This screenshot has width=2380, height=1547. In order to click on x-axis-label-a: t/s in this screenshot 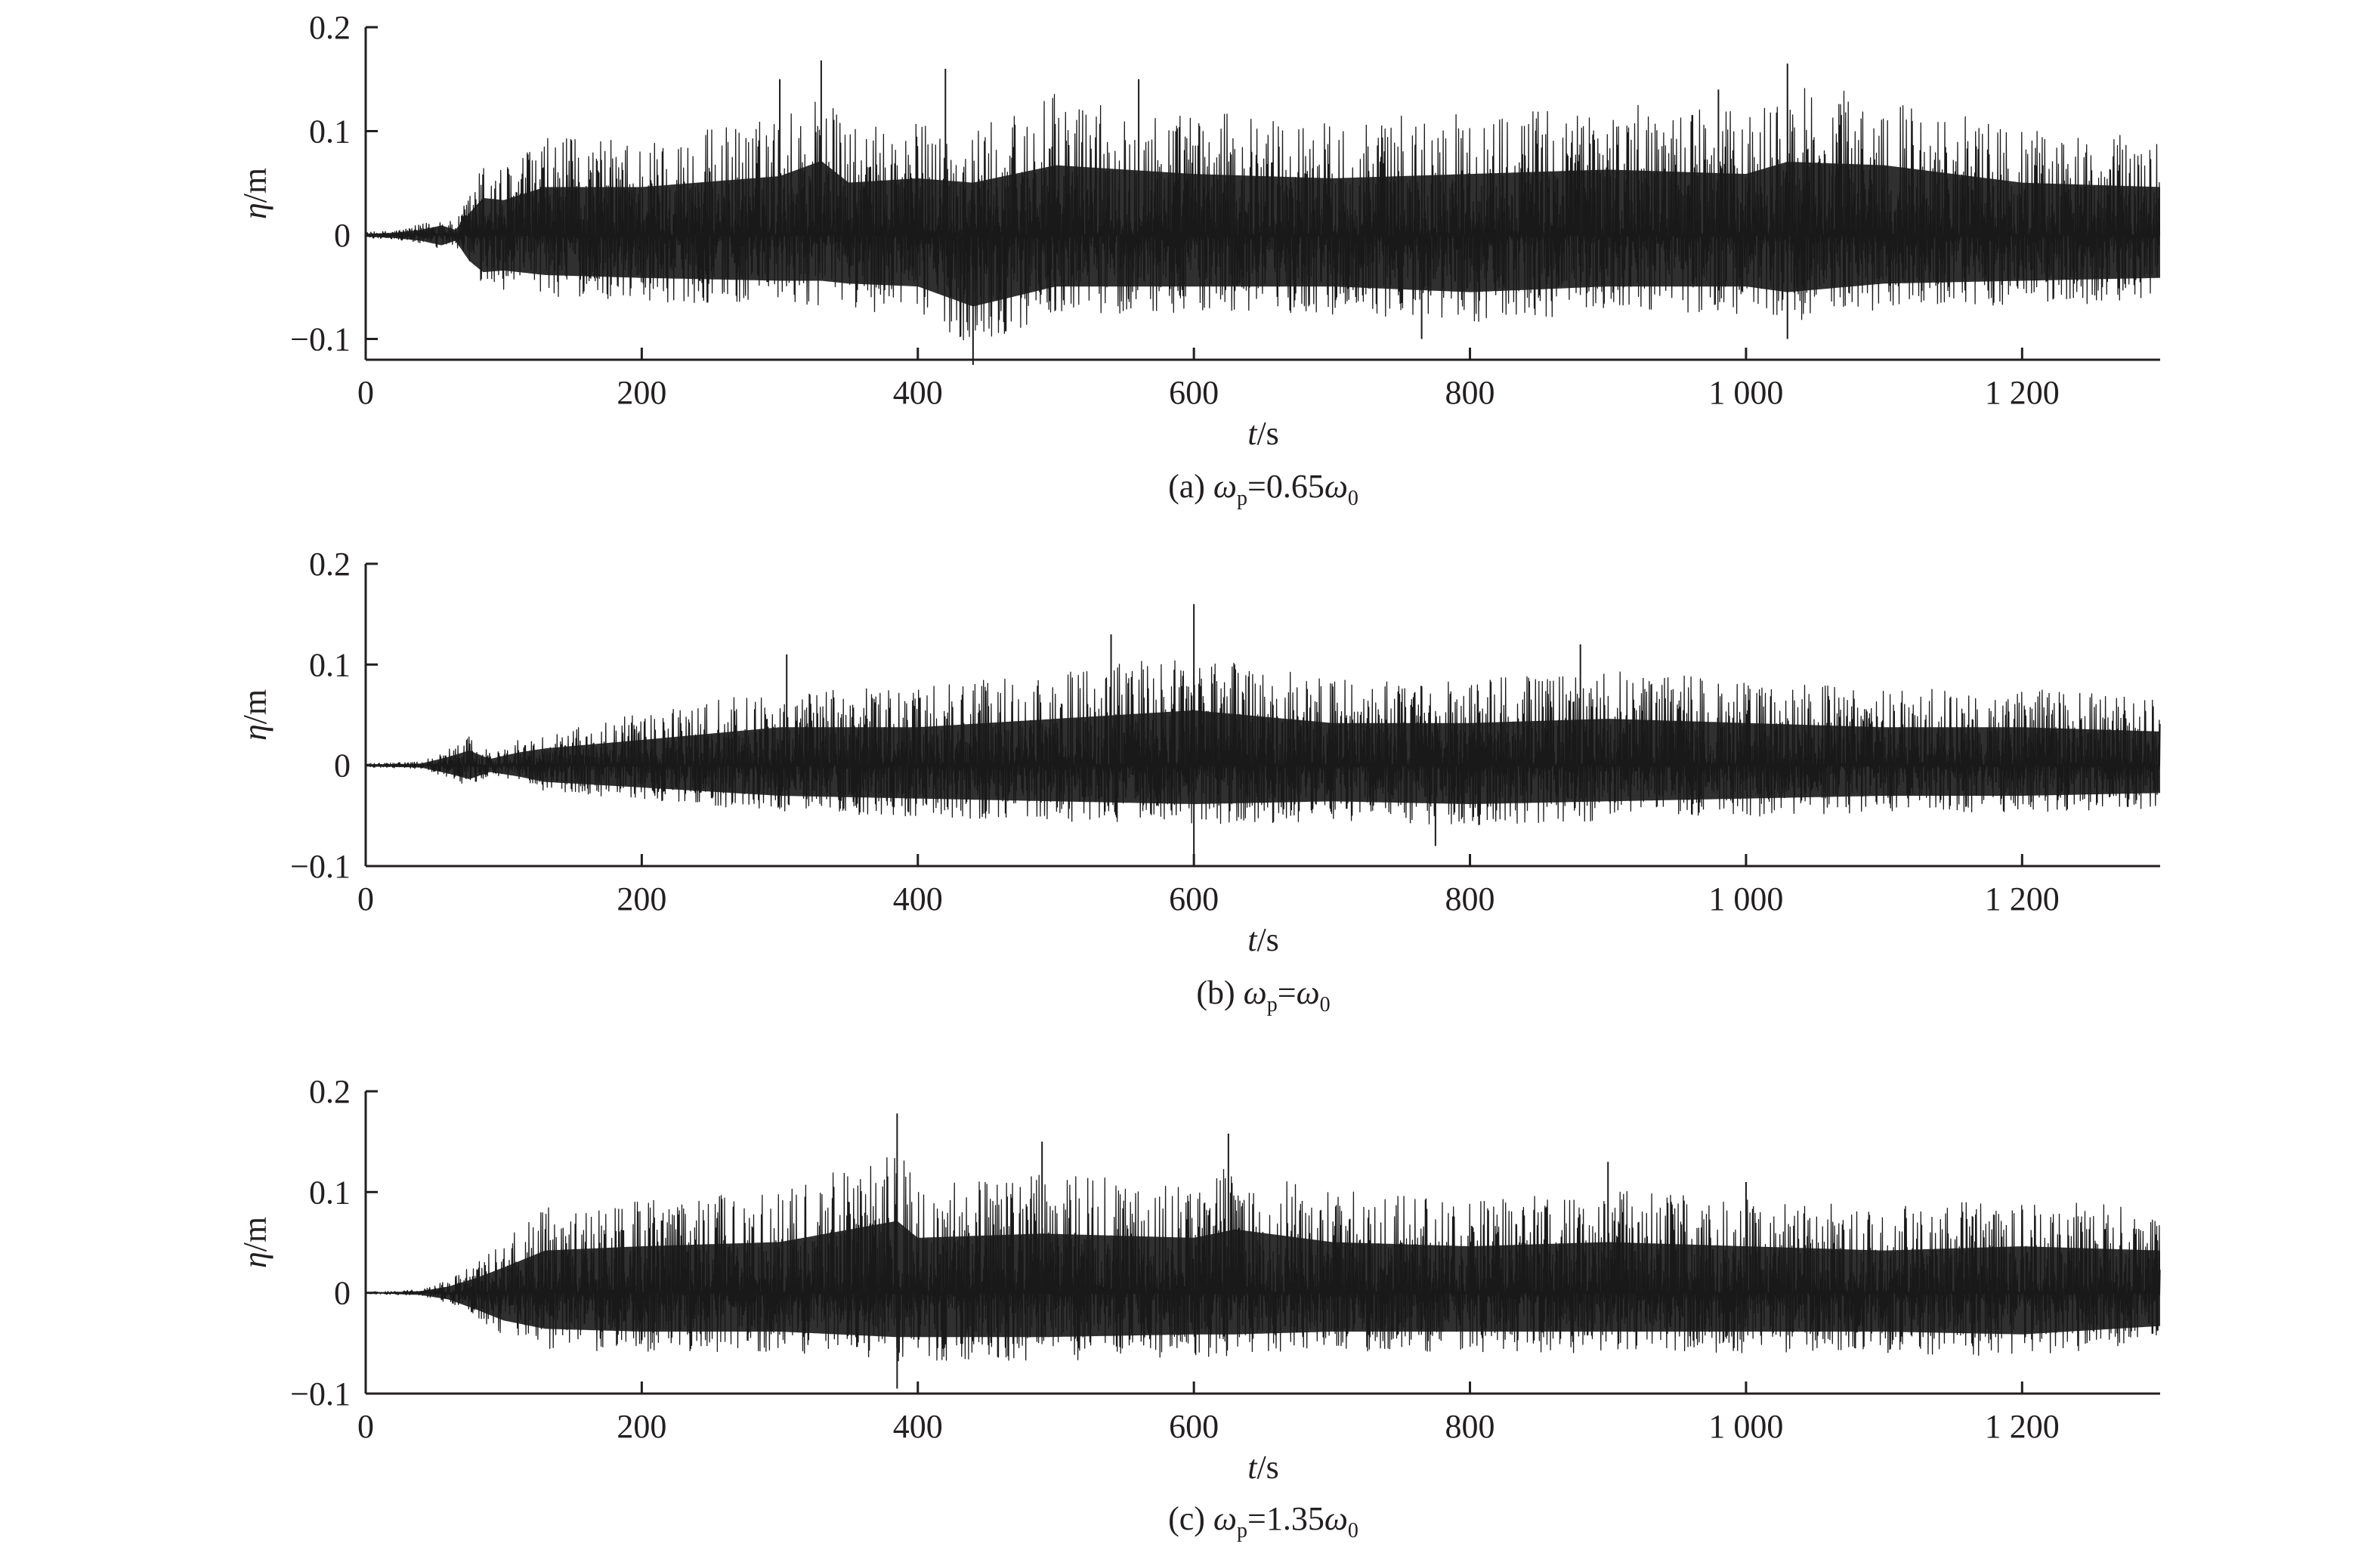, I will do `click(1263, 433)`.